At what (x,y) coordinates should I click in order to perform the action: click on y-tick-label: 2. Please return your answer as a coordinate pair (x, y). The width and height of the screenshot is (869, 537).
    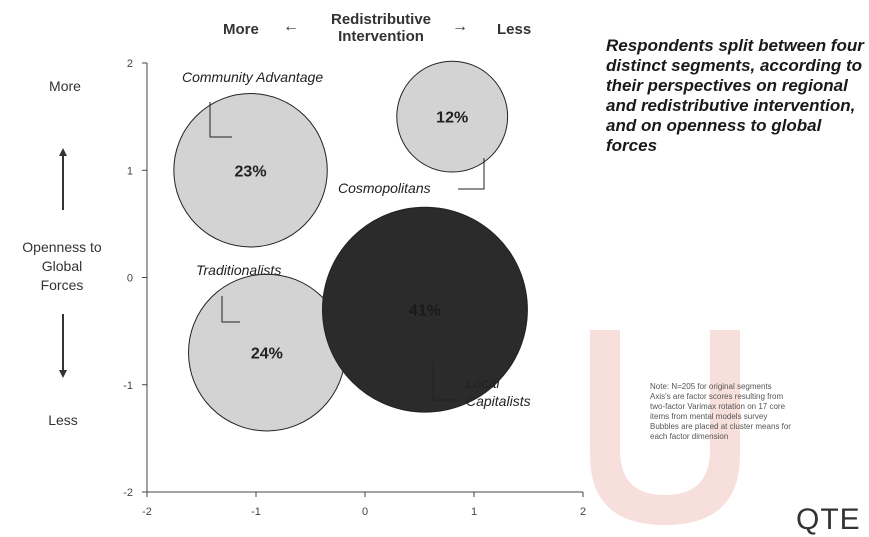
    Looking at the image, I should click on (130, 64).